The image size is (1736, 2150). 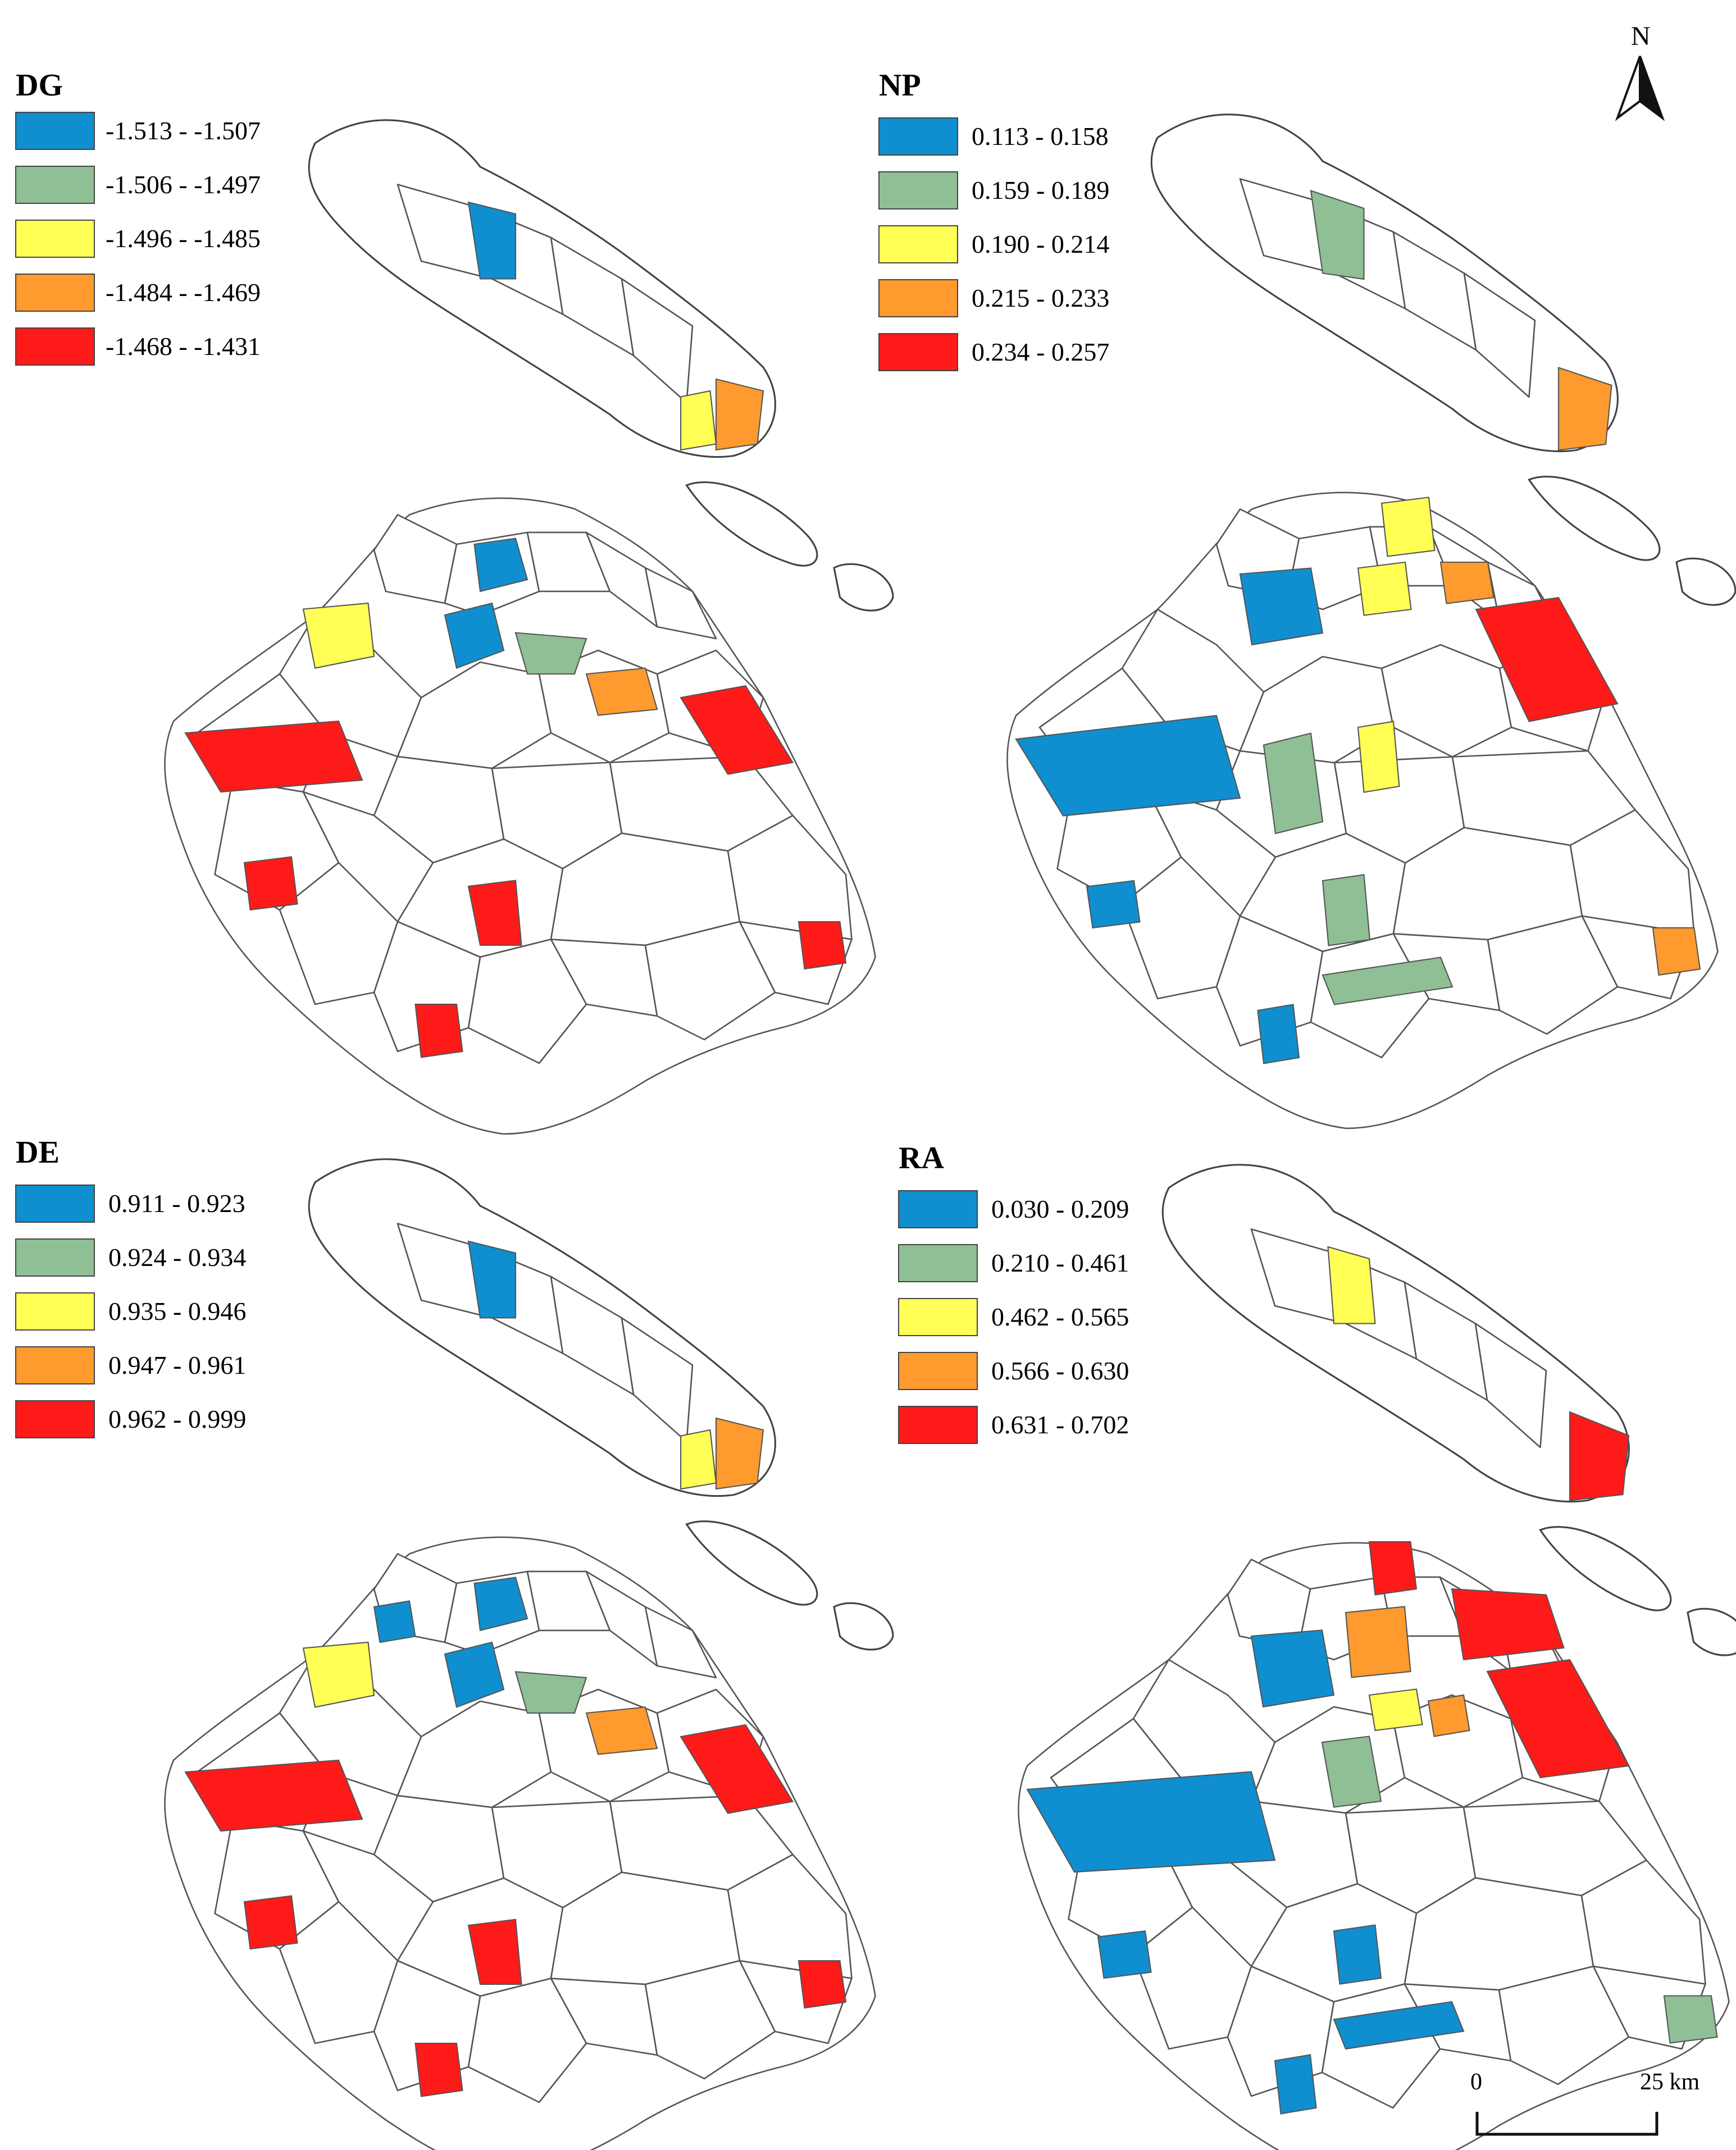 What do you see at coordinates (1040, 190) in the screenshot?
I see `legend-label: 0.159 - 0.189` at bounding box center [1040, 190].